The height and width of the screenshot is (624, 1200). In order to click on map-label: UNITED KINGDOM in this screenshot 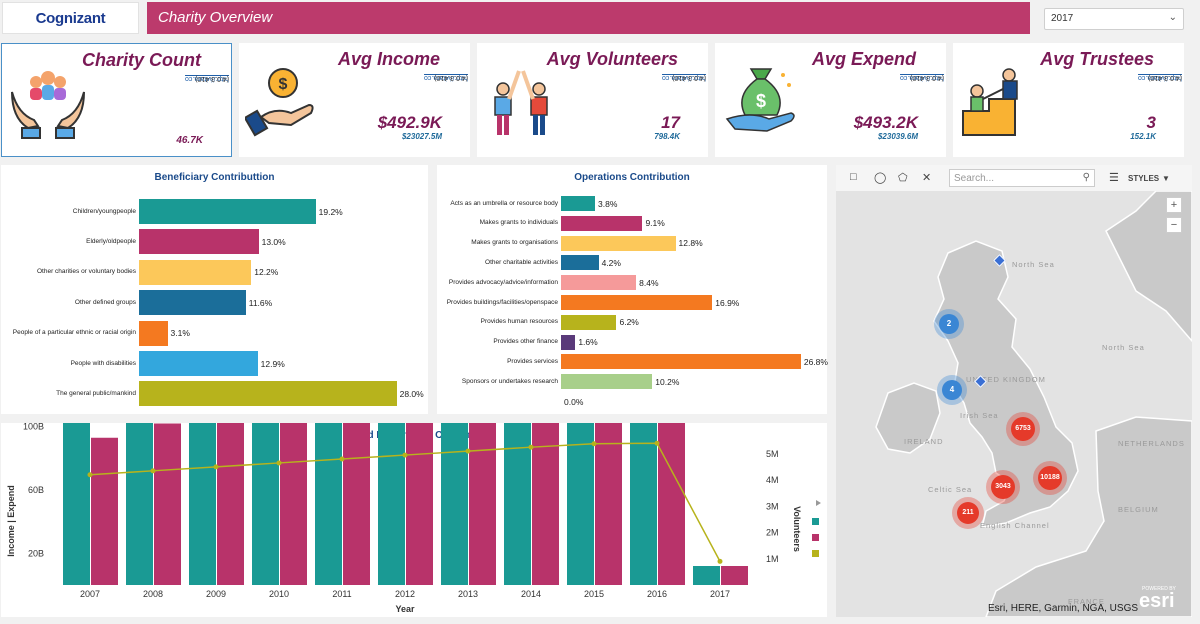, I will do `click(1006, 379)`.